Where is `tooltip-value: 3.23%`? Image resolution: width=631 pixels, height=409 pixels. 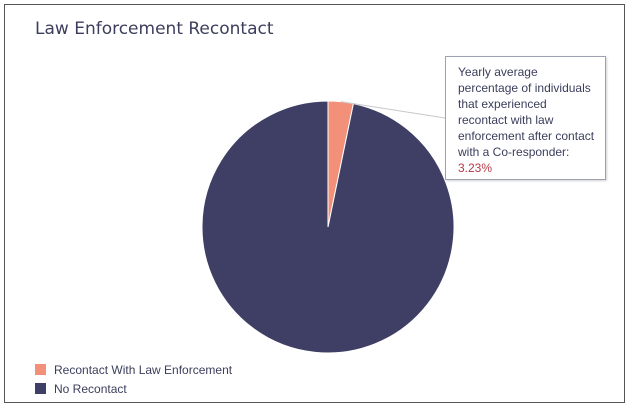 tooltip-value: 3.23% is located at coordinates (475, 168).